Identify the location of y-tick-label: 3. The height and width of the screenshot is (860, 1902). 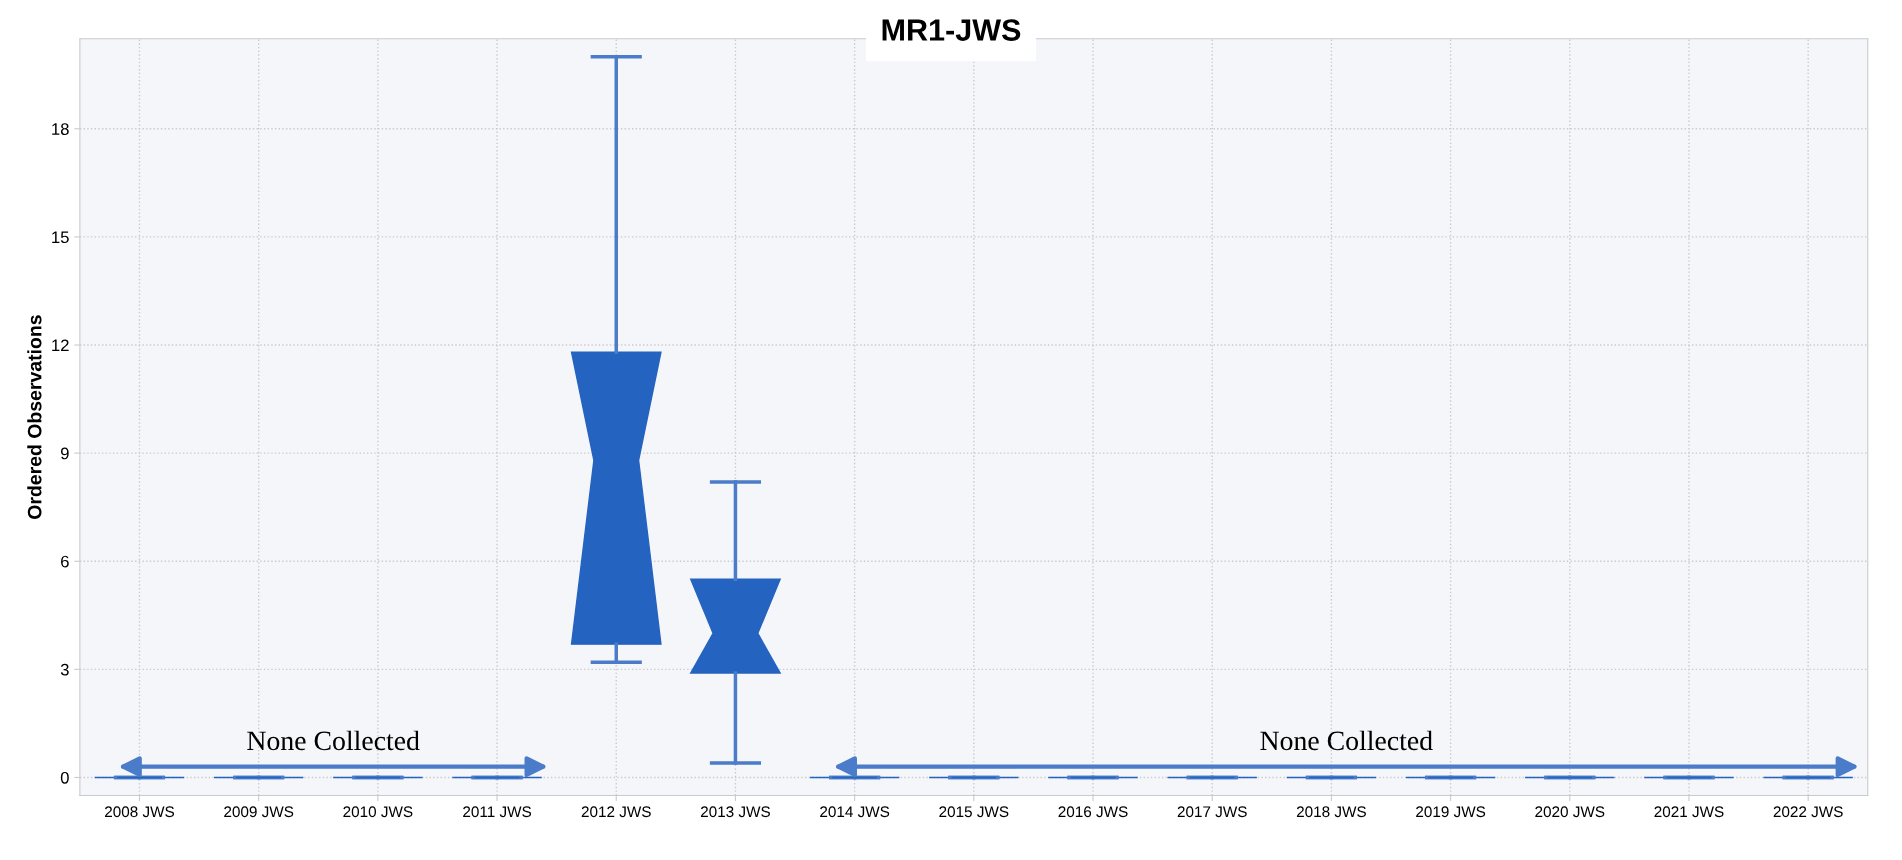
(64, 669).